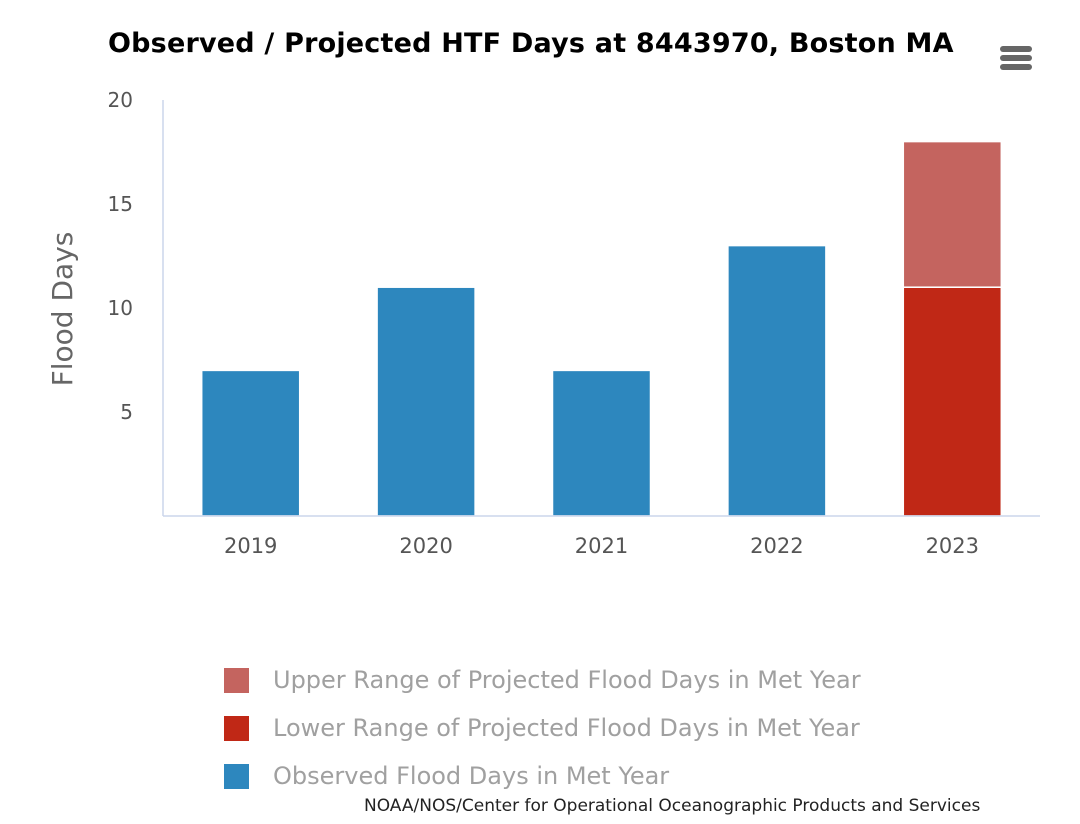 The height and width of the screenshot is (824, 1080). What do you see at coordinates (1016, 49) in the screenshot?
I see `hamburger-menu-icon` at bounding box center [1016, 49].